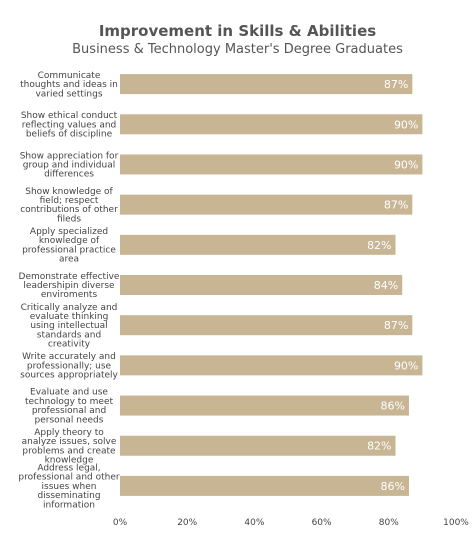  I want to click on category-label-7-line-4: standards and, so click(69, 335).